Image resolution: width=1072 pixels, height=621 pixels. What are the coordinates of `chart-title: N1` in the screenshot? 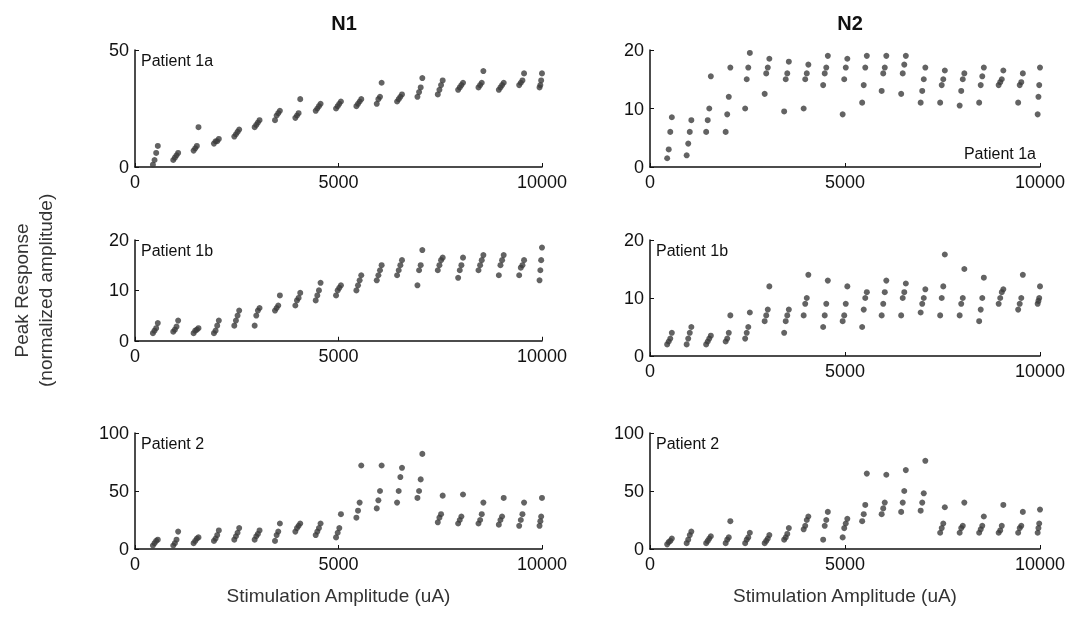 It's located at (344, 23).